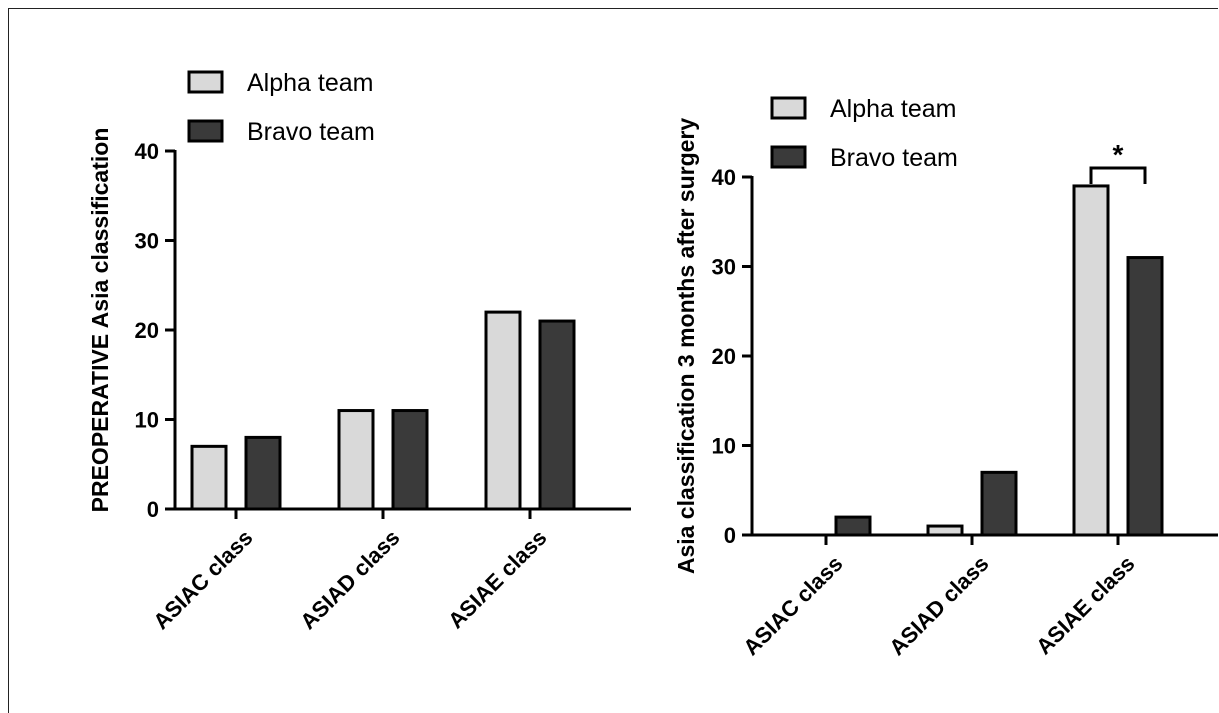 Image resolution: width=1219 pixels, height=713 pixels. Describe the element at coordinates (1118, 154) in the screenshot. I see `significance-marker: *` at that location.